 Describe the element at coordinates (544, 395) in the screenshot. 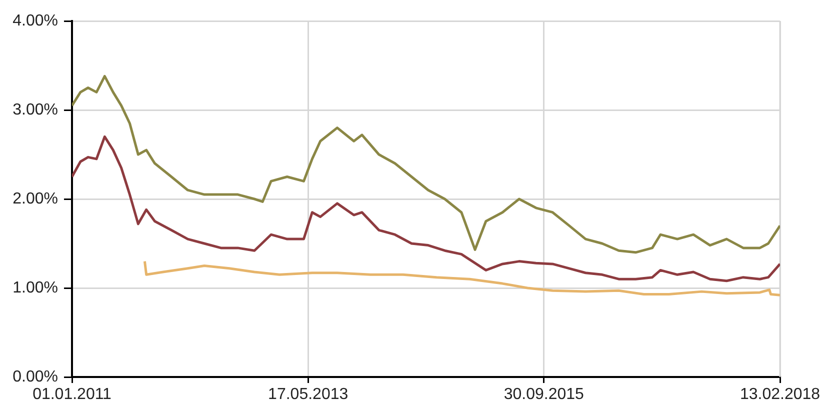

I see `x-tick-label: 30.09.2015` at that location.